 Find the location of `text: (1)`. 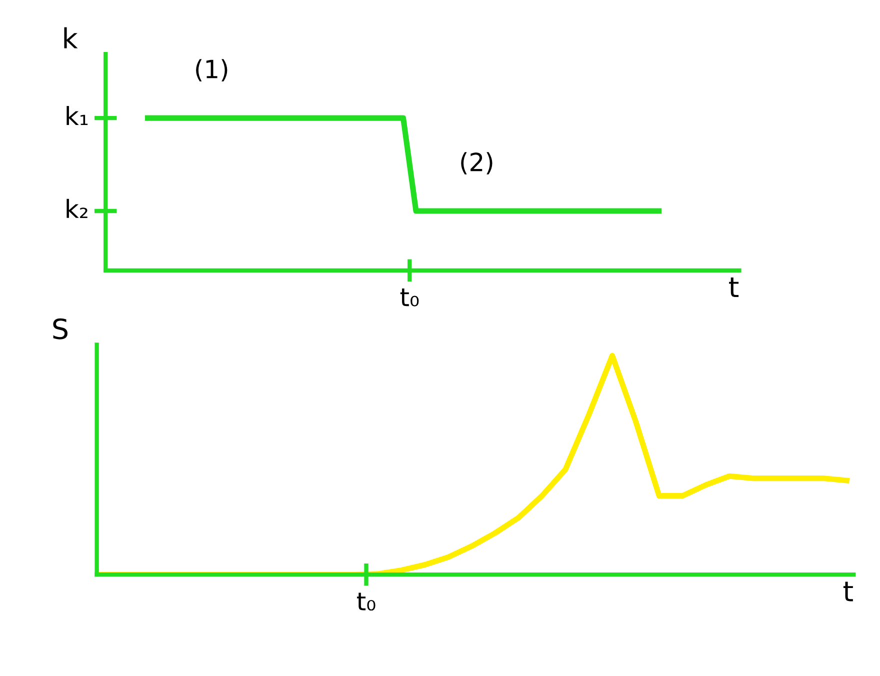

text: (1) is located at coordinates (212, 70).